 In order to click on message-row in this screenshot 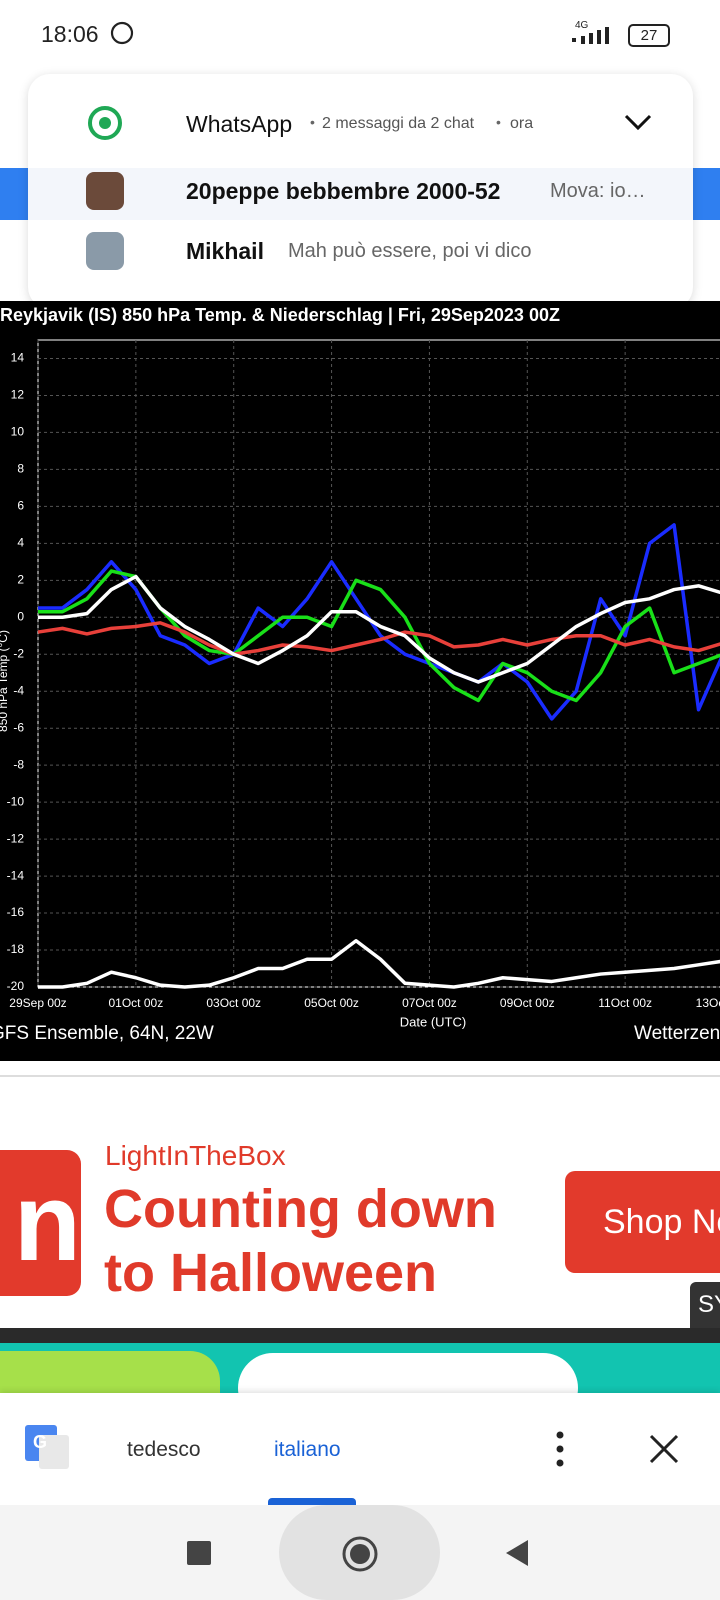, I will do `click(360, 194)`.